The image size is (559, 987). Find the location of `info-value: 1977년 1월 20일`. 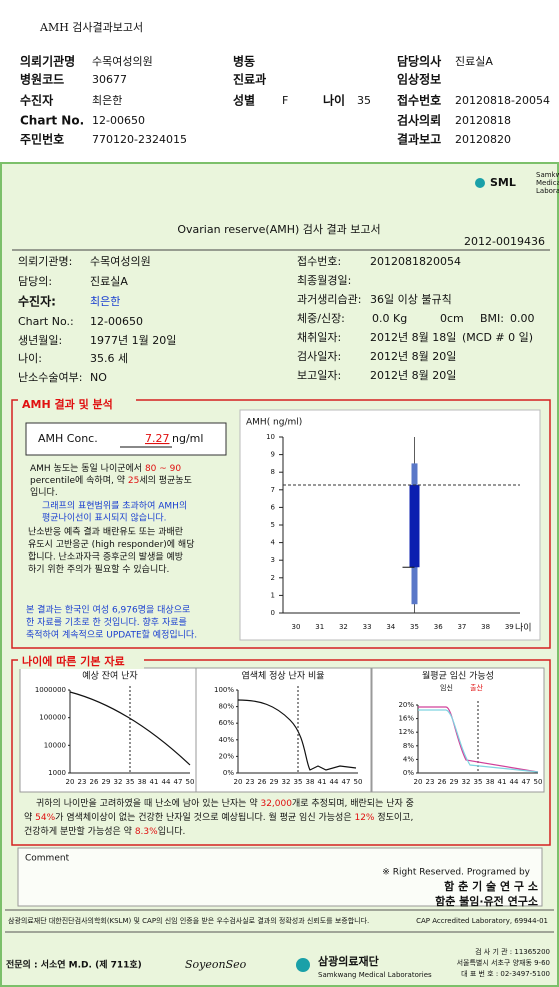

info-value: 1977년 1월 20일 is located at coordinates (133, 340).